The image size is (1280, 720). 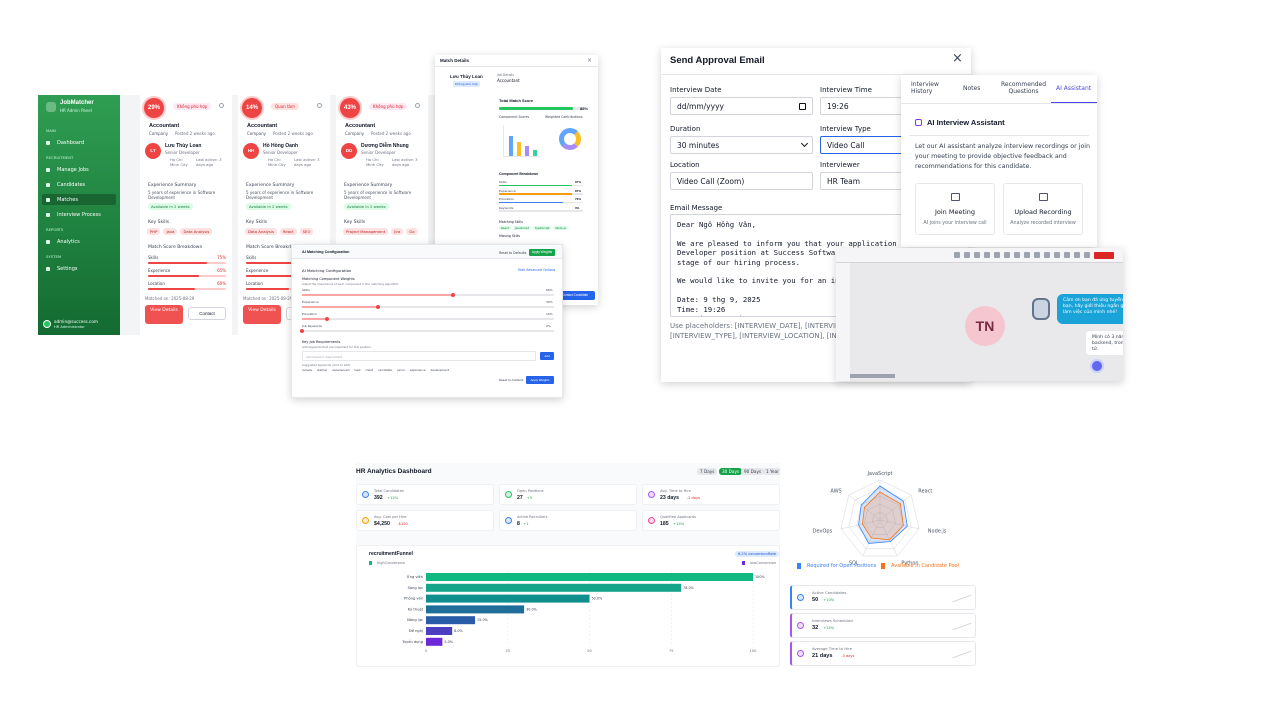 What do you see at coordinates (513, 253) in the screenshot?
I see `reset-link: Reset to Defaults` at bounding box center [513, 253].